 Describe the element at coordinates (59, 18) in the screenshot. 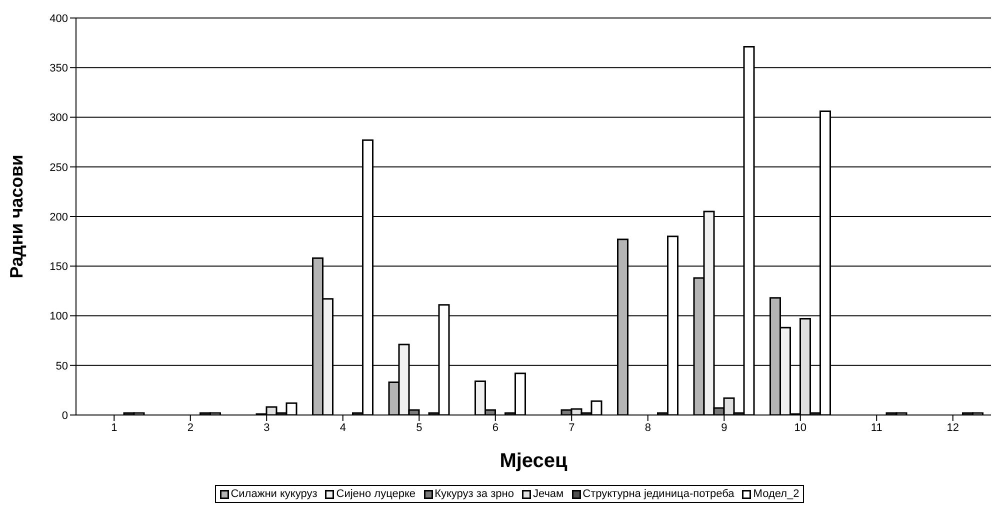

I see `y-tick-label: 400` at that location.